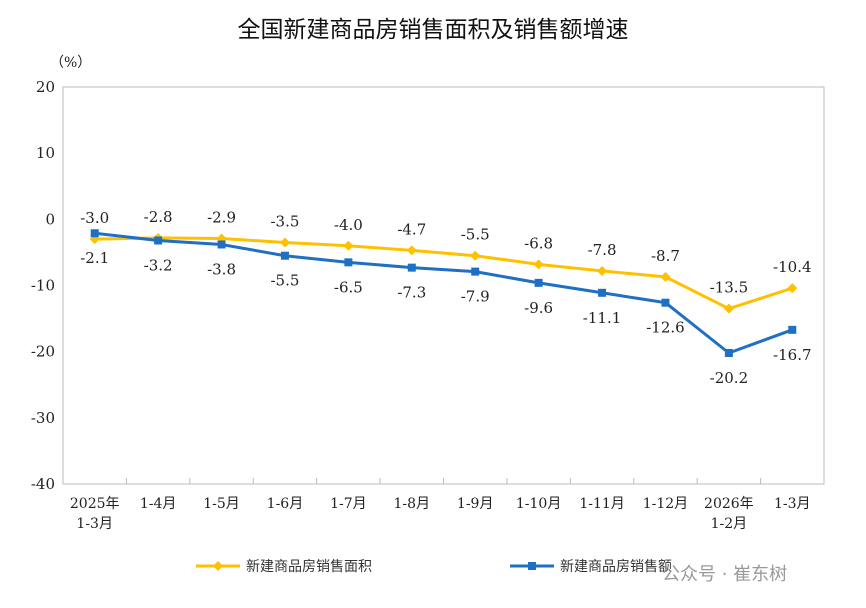  Describe the element at coordinates (729, 288) in the screenshot. I see `data-label: -13.5` at that location.